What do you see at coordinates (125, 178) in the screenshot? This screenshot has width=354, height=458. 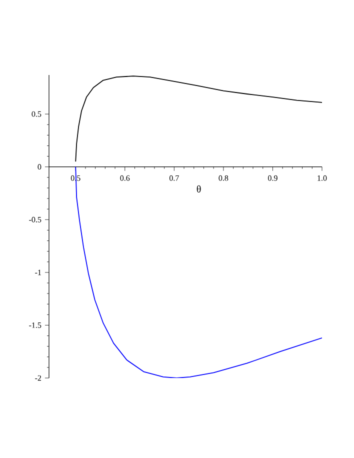 I see `x-tick-label: 0.6` at bounding box center [125, 178].